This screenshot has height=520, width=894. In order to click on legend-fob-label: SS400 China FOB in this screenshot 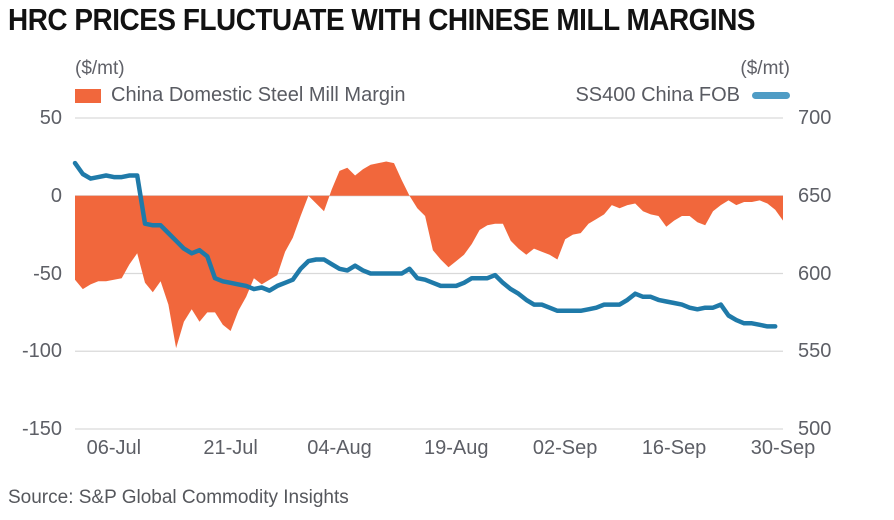, I will do `click(657, 95)`.